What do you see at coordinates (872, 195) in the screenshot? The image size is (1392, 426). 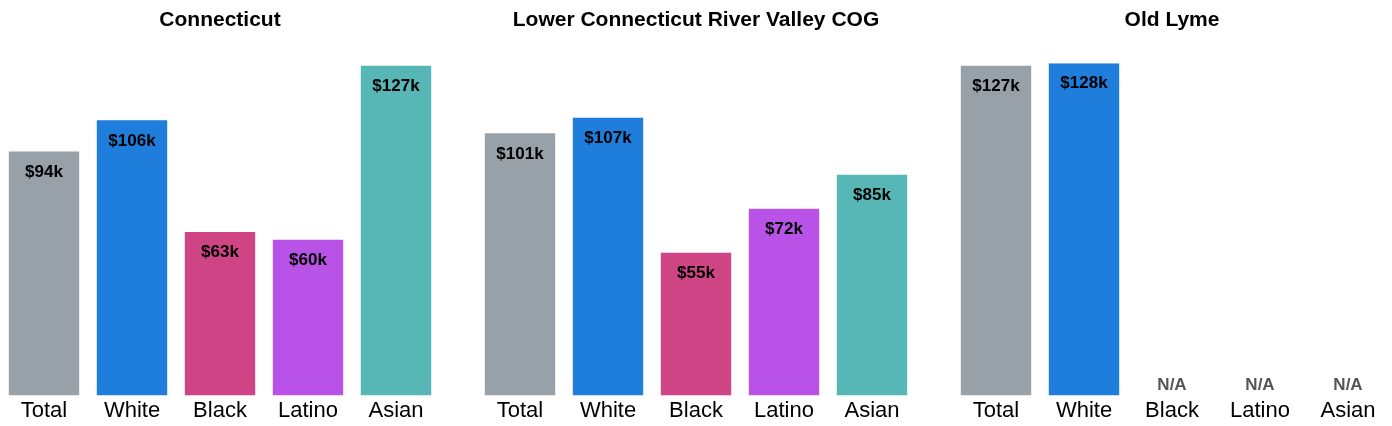 I see `data-label: $85k` at bounding box center [872, 195].